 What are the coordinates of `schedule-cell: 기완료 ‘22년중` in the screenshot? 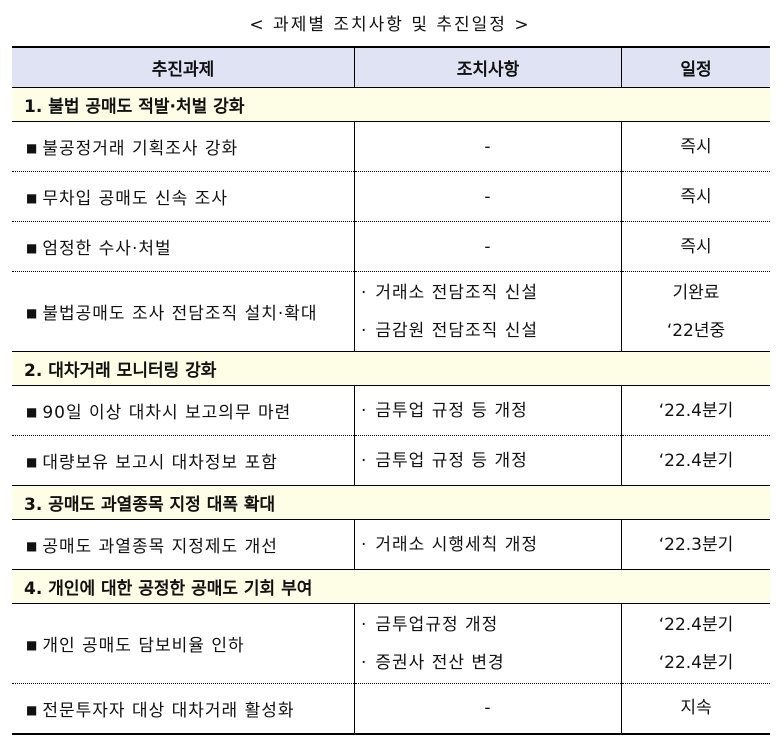 It's located at (695, 311).